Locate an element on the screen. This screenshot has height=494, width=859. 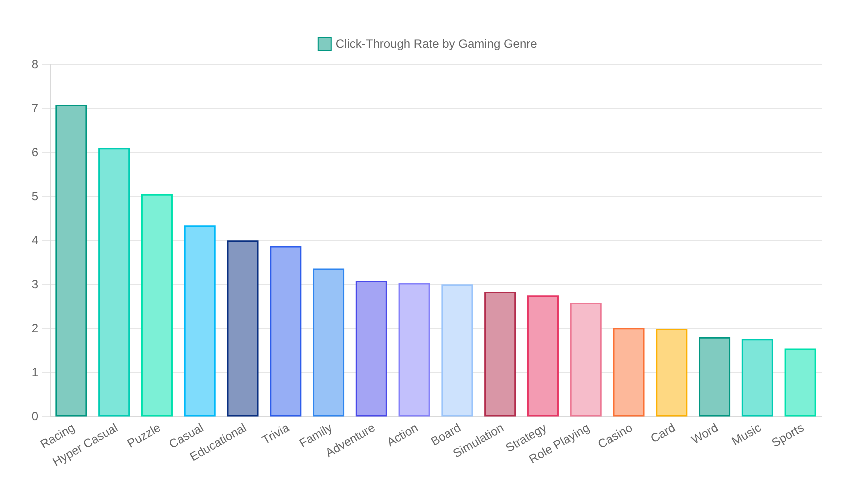
y-tick-label: 1 is located at coordinates (35, 373).